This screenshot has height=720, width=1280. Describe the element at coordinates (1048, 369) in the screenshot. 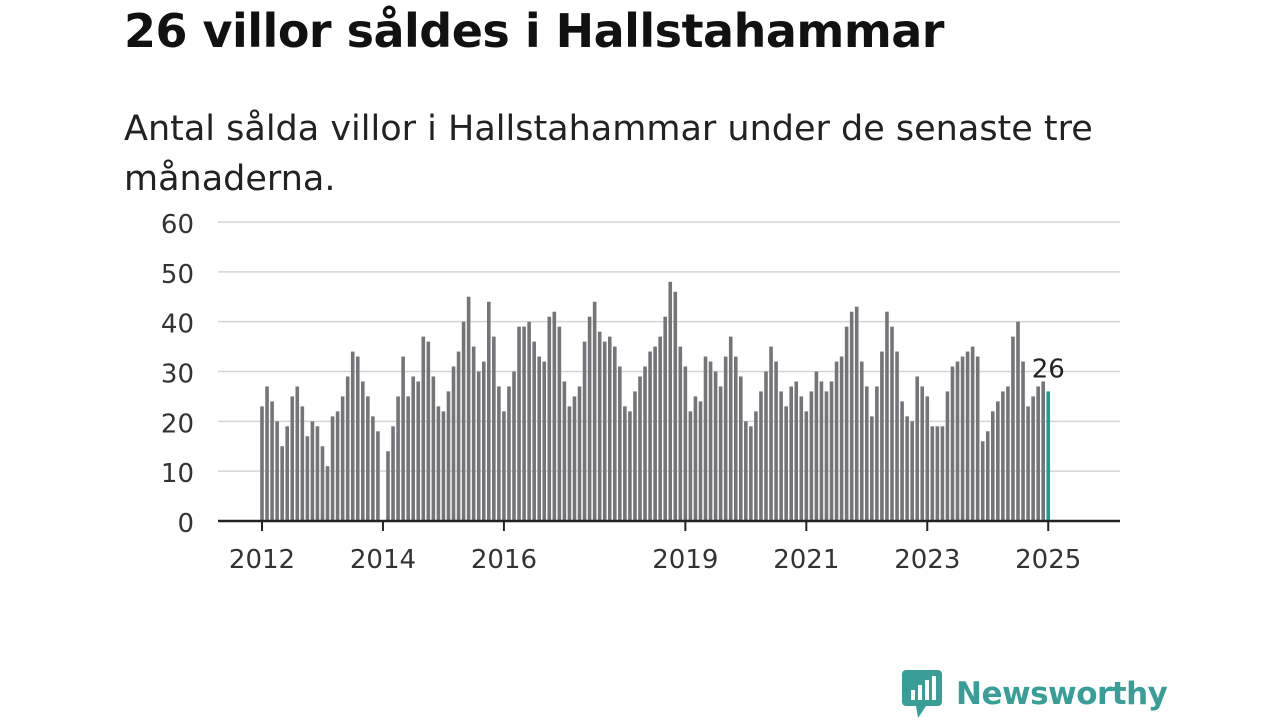

I see `latest-value-label: 26` at that location.